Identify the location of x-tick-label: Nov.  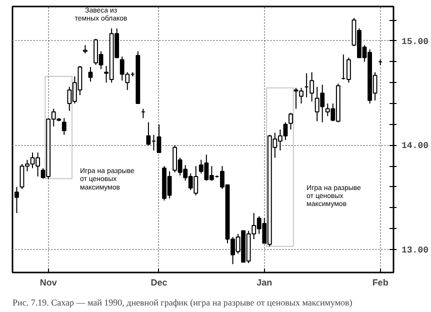
(48, 283).